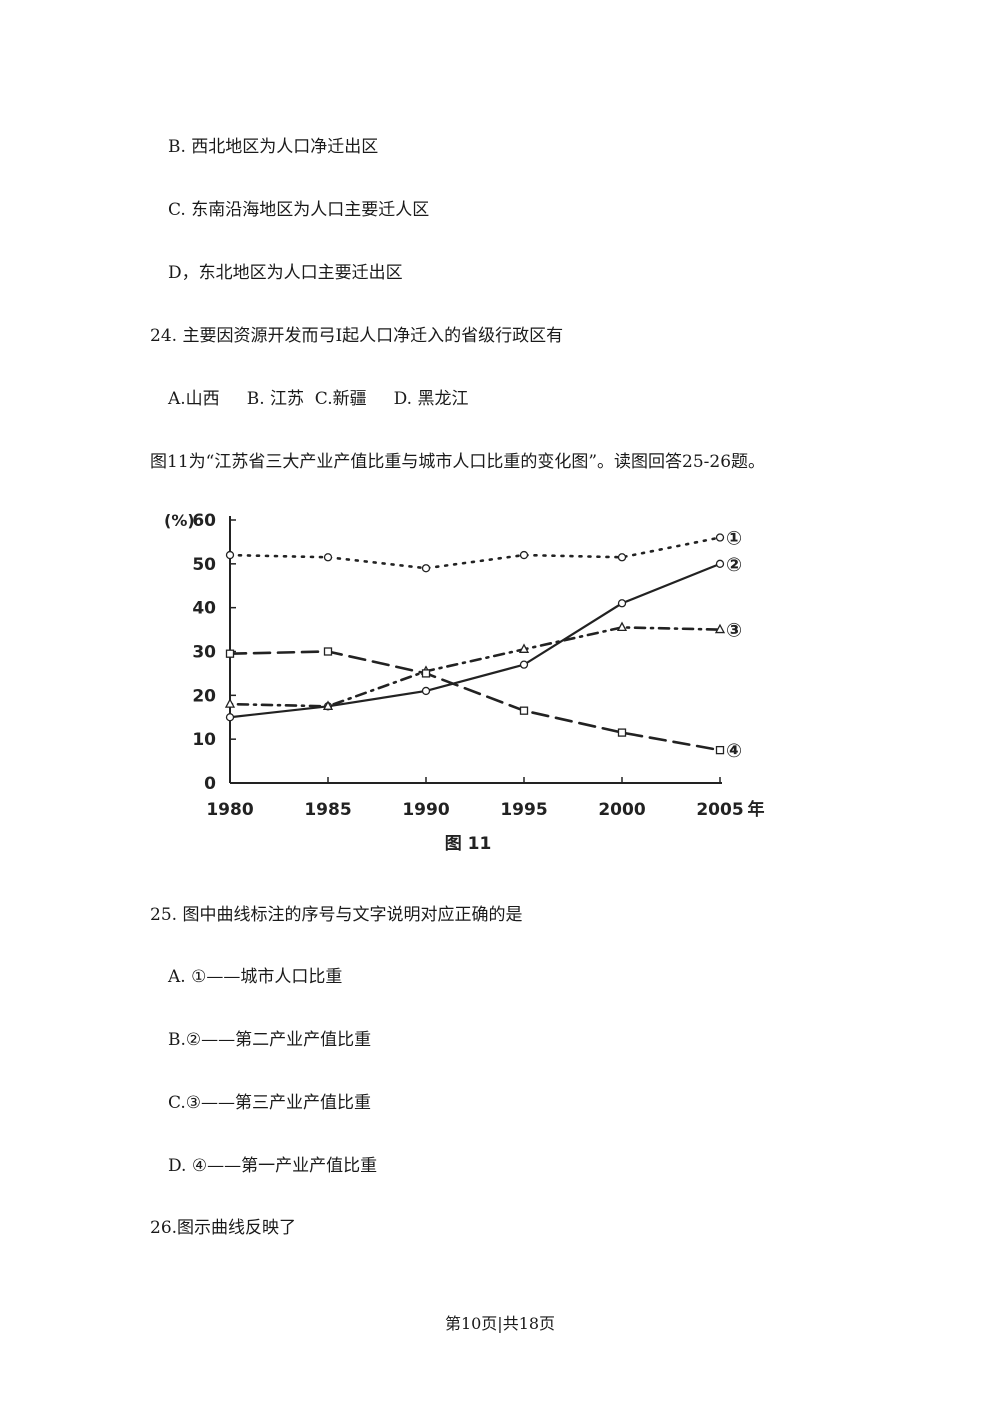  What do you see at coordinates (255, 977) in the screenshot?
I see `q25-option-a: A. ①——城市人口比重` at bounding box center [255, 977].